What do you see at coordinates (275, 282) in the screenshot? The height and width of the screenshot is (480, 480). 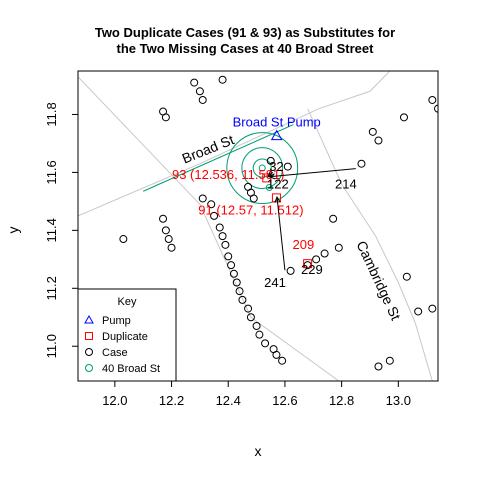 I see `case-label-241: 241` at bounding box center [275, 282].